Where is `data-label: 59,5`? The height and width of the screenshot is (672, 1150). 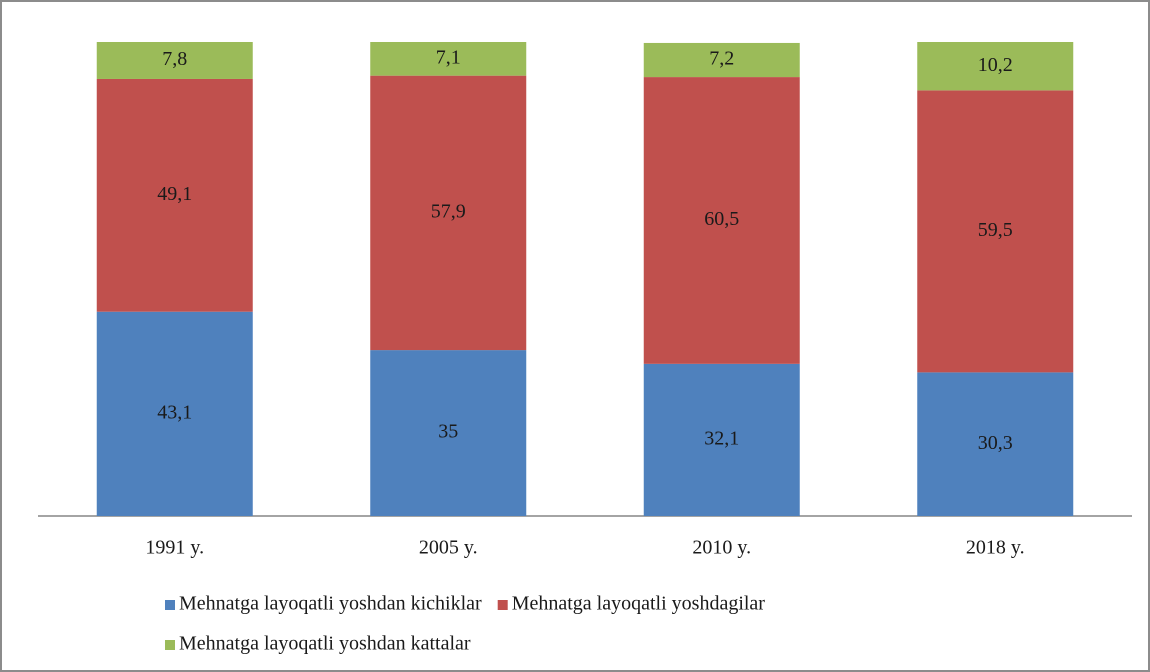 data-label: 59,5 is located at coordinates (995, 230).